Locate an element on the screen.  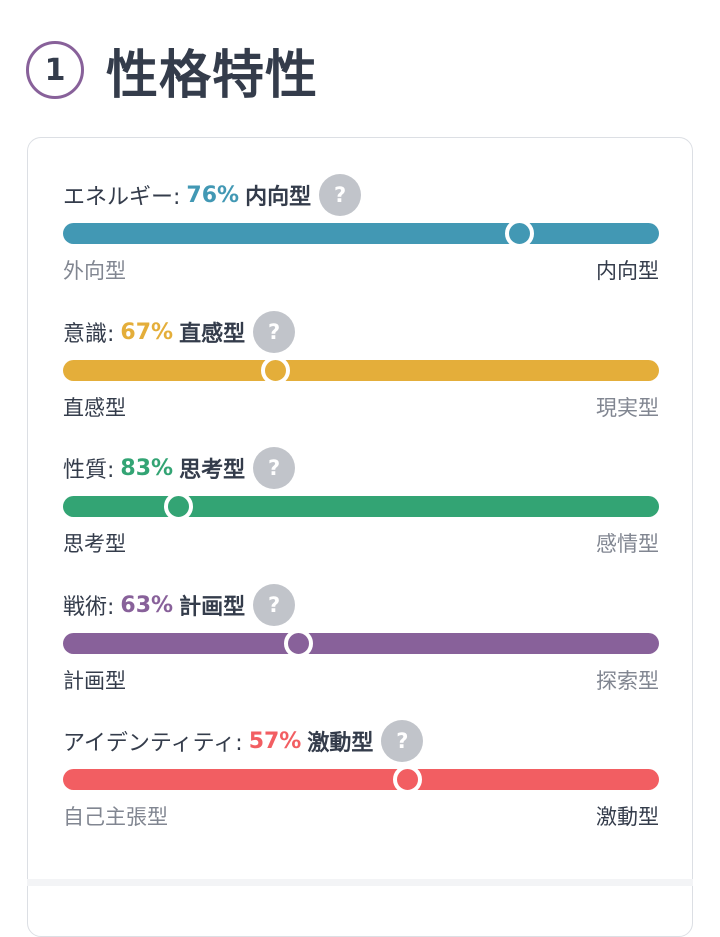
section-header: 1 性格特性 is located at coordinates (172, 72).